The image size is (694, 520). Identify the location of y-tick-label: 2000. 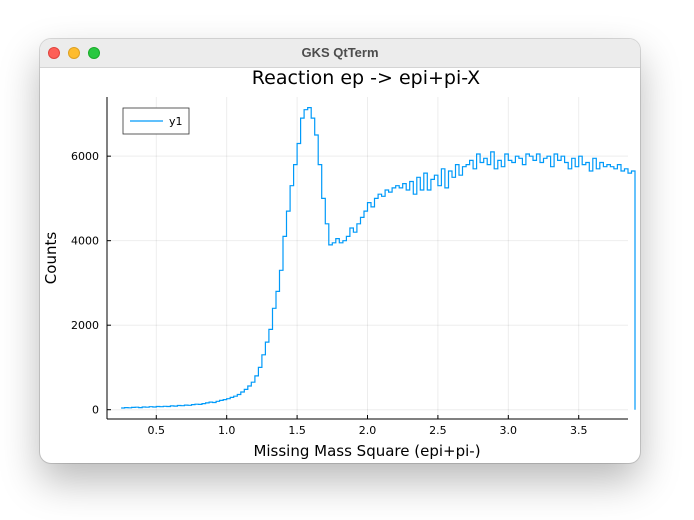
(85, 325).